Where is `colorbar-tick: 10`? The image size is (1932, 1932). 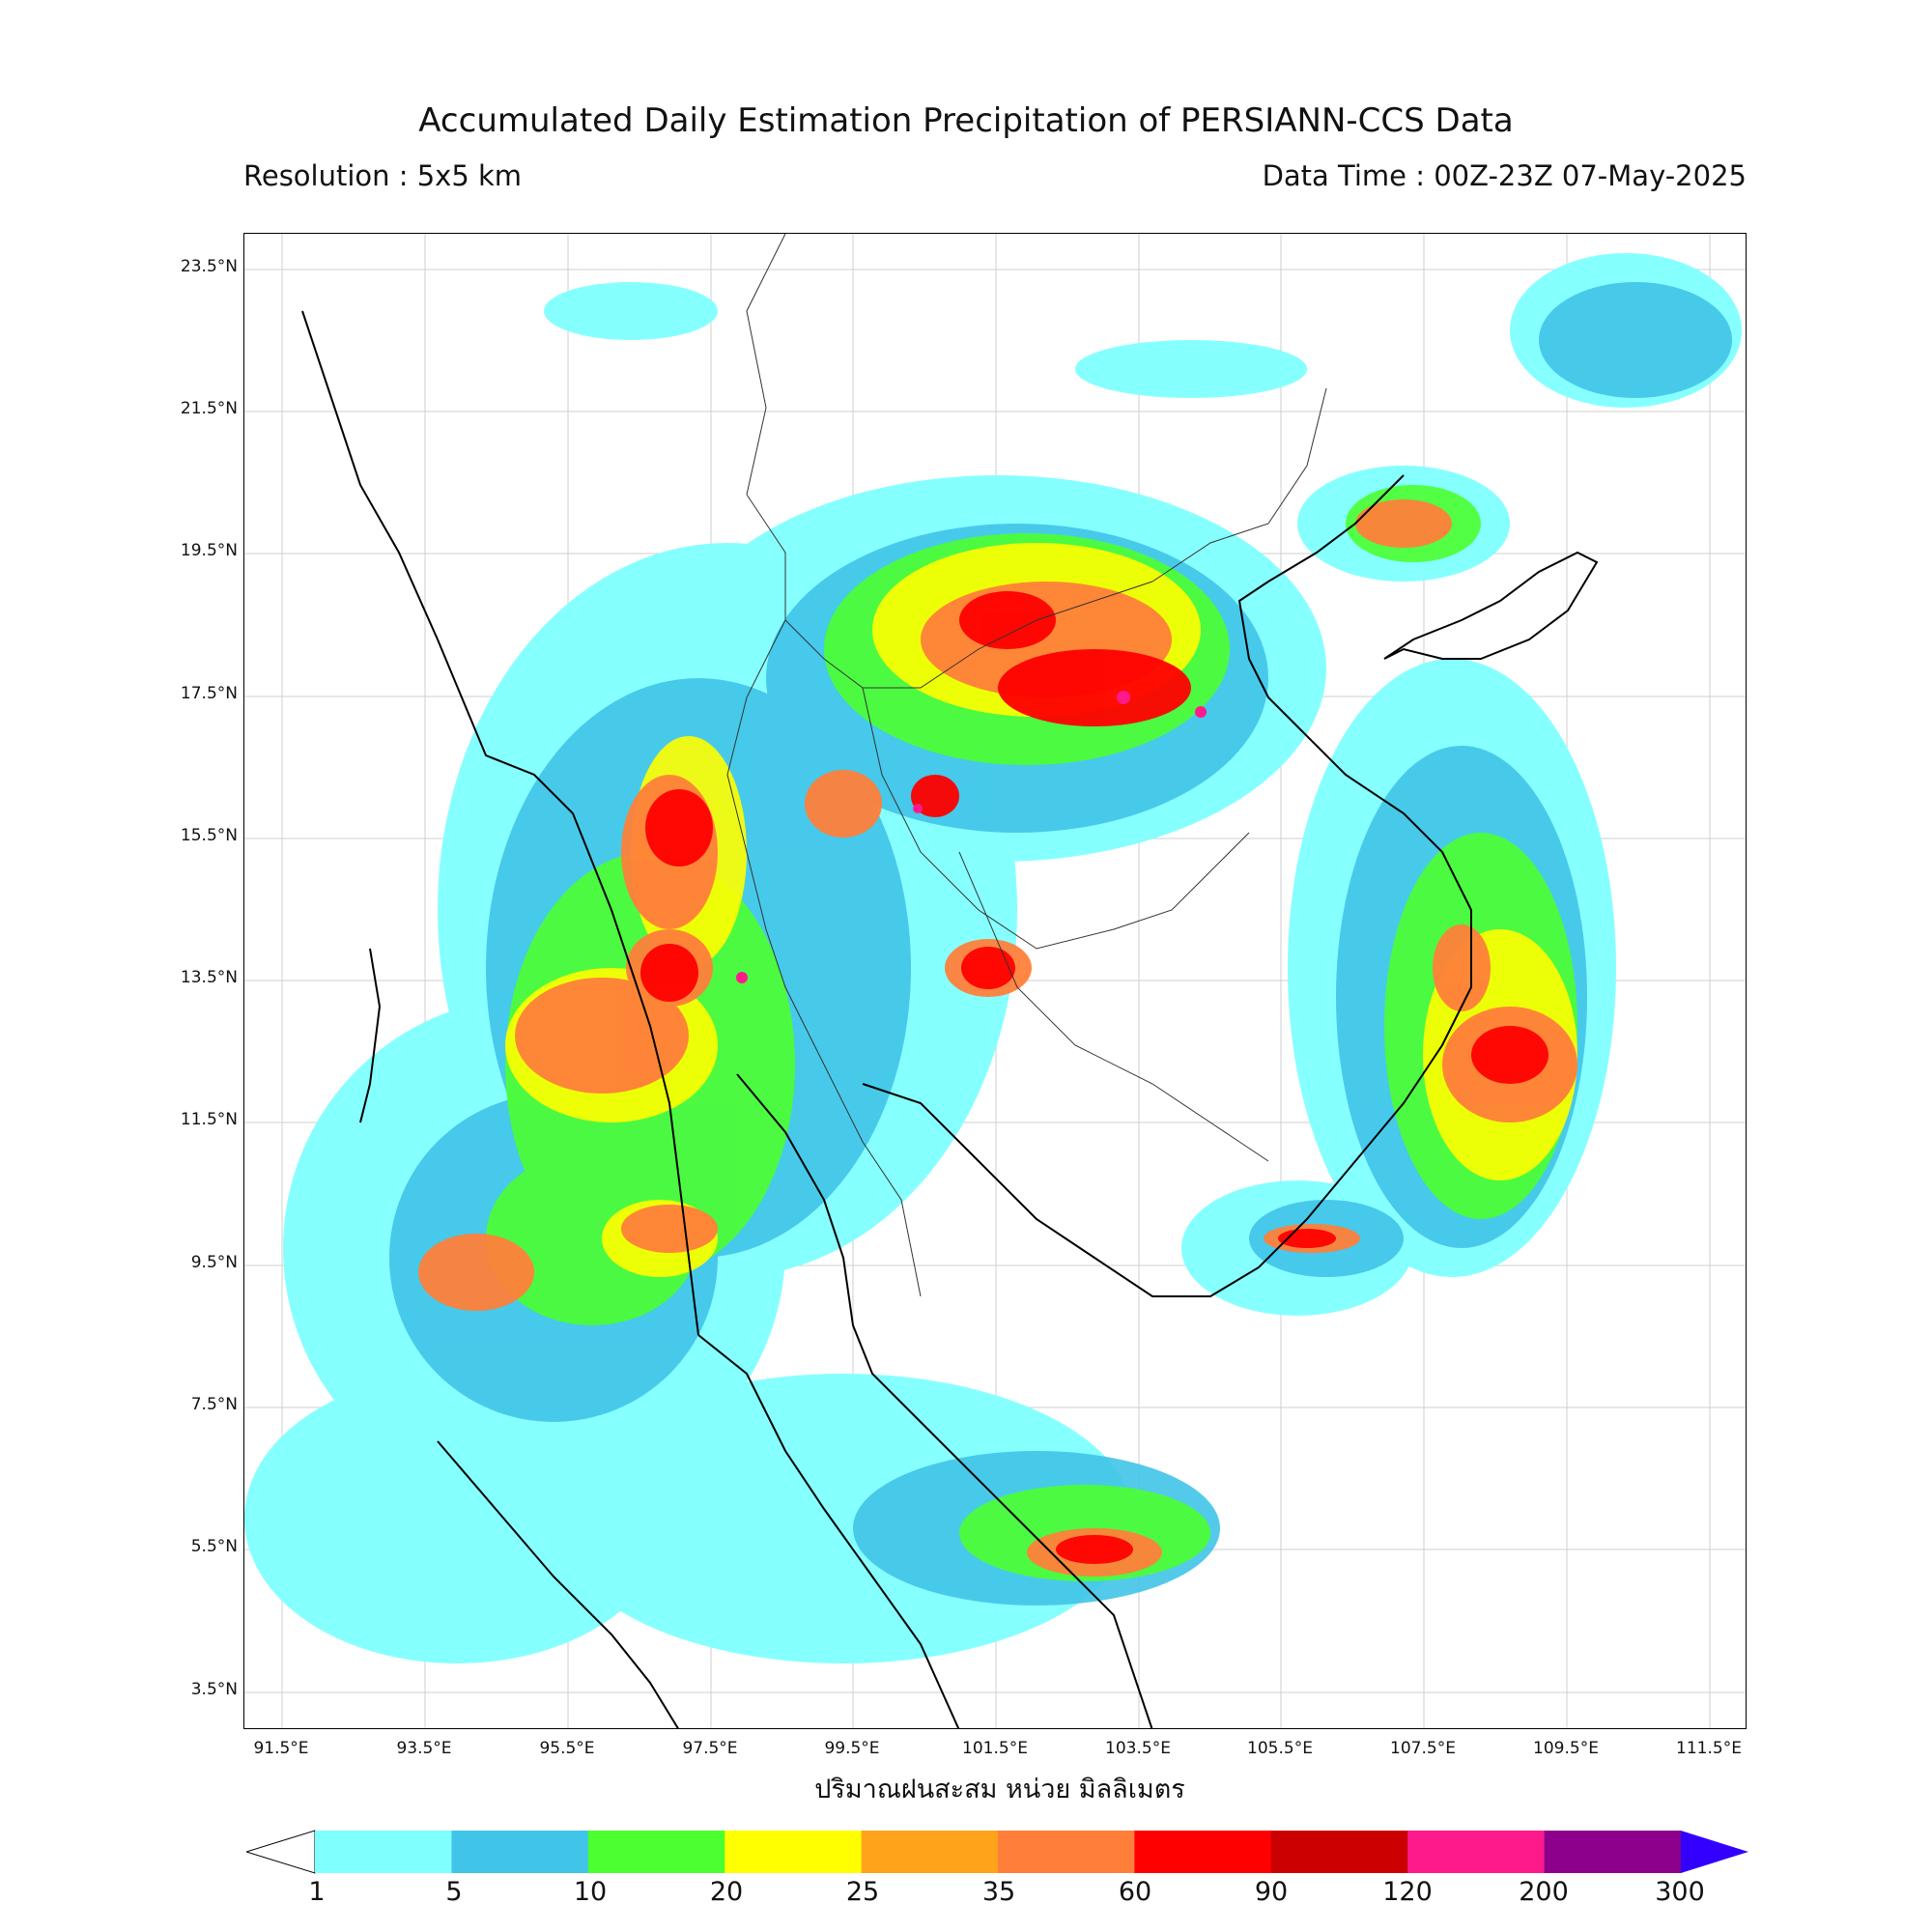
colorbar-tick: 10 is located at coordinates (590, 1892).